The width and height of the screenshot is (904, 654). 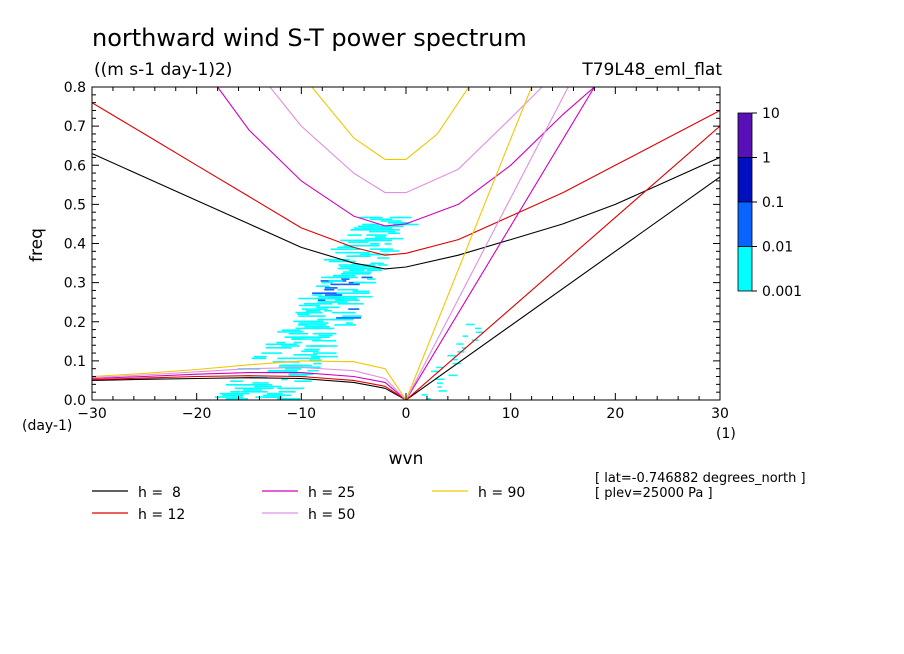 I want to click on legend: h = 8 h = 12 h = 25 h = 50 h = 90, so click(x=308, y=504).